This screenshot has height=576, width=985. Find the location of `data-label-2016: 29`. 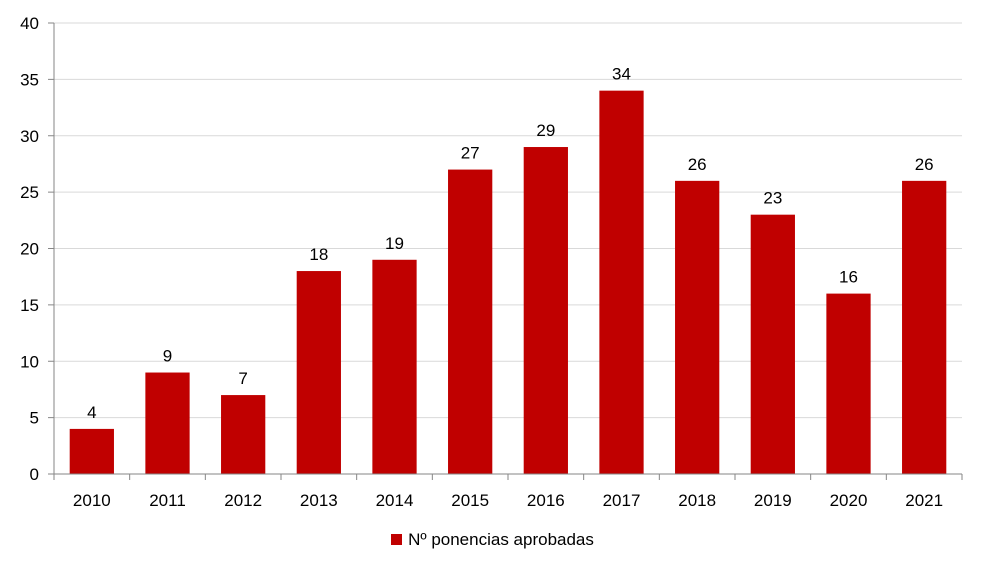

data-label-2016: 29 is located at coordinates (545, 130).